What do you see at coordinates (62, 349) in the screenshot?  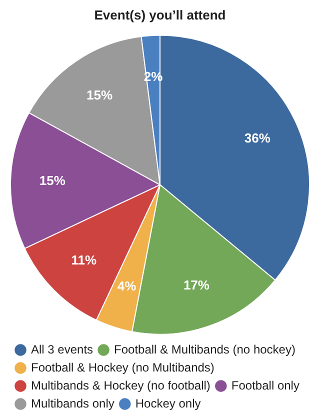 I see `legend-label: All 3 events` at bounding box center [62, 349].